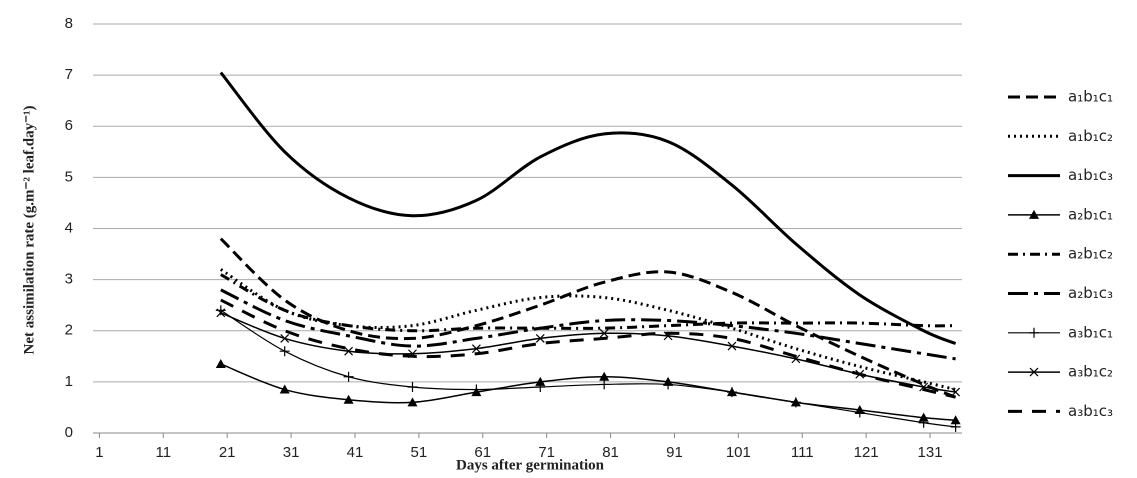 This screenshot has width=1137, height=478. Describe the element at coordinates (1090, 293) in the screenshot. I see `legend-label: a₂b₁c₃` at that location.